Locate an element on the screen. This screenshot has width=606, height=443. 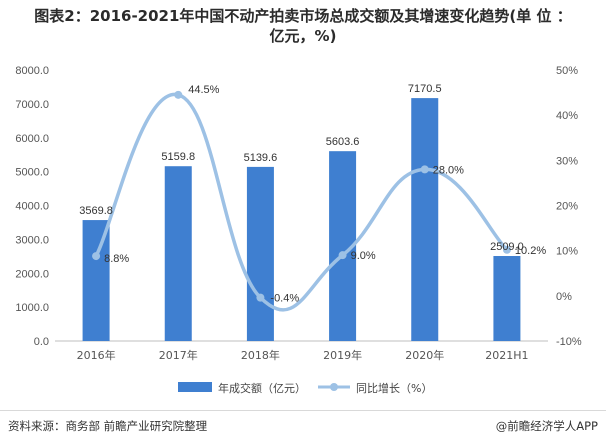
bar-value-label: 5159.8 is located at coordinates (178, 157).